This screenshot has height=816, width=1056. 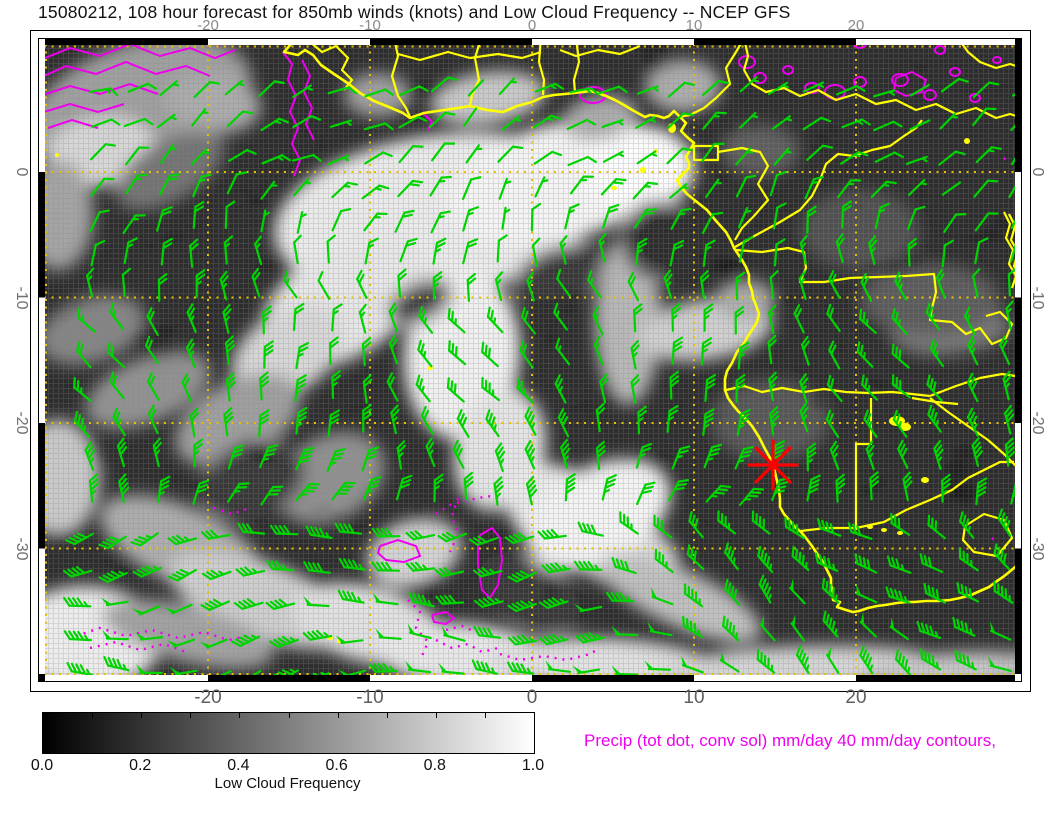 What do you see at coordinates (1006, 160) in the screenshot?
I see `precip-dotted-contour` at bounding box center [1006, 160].